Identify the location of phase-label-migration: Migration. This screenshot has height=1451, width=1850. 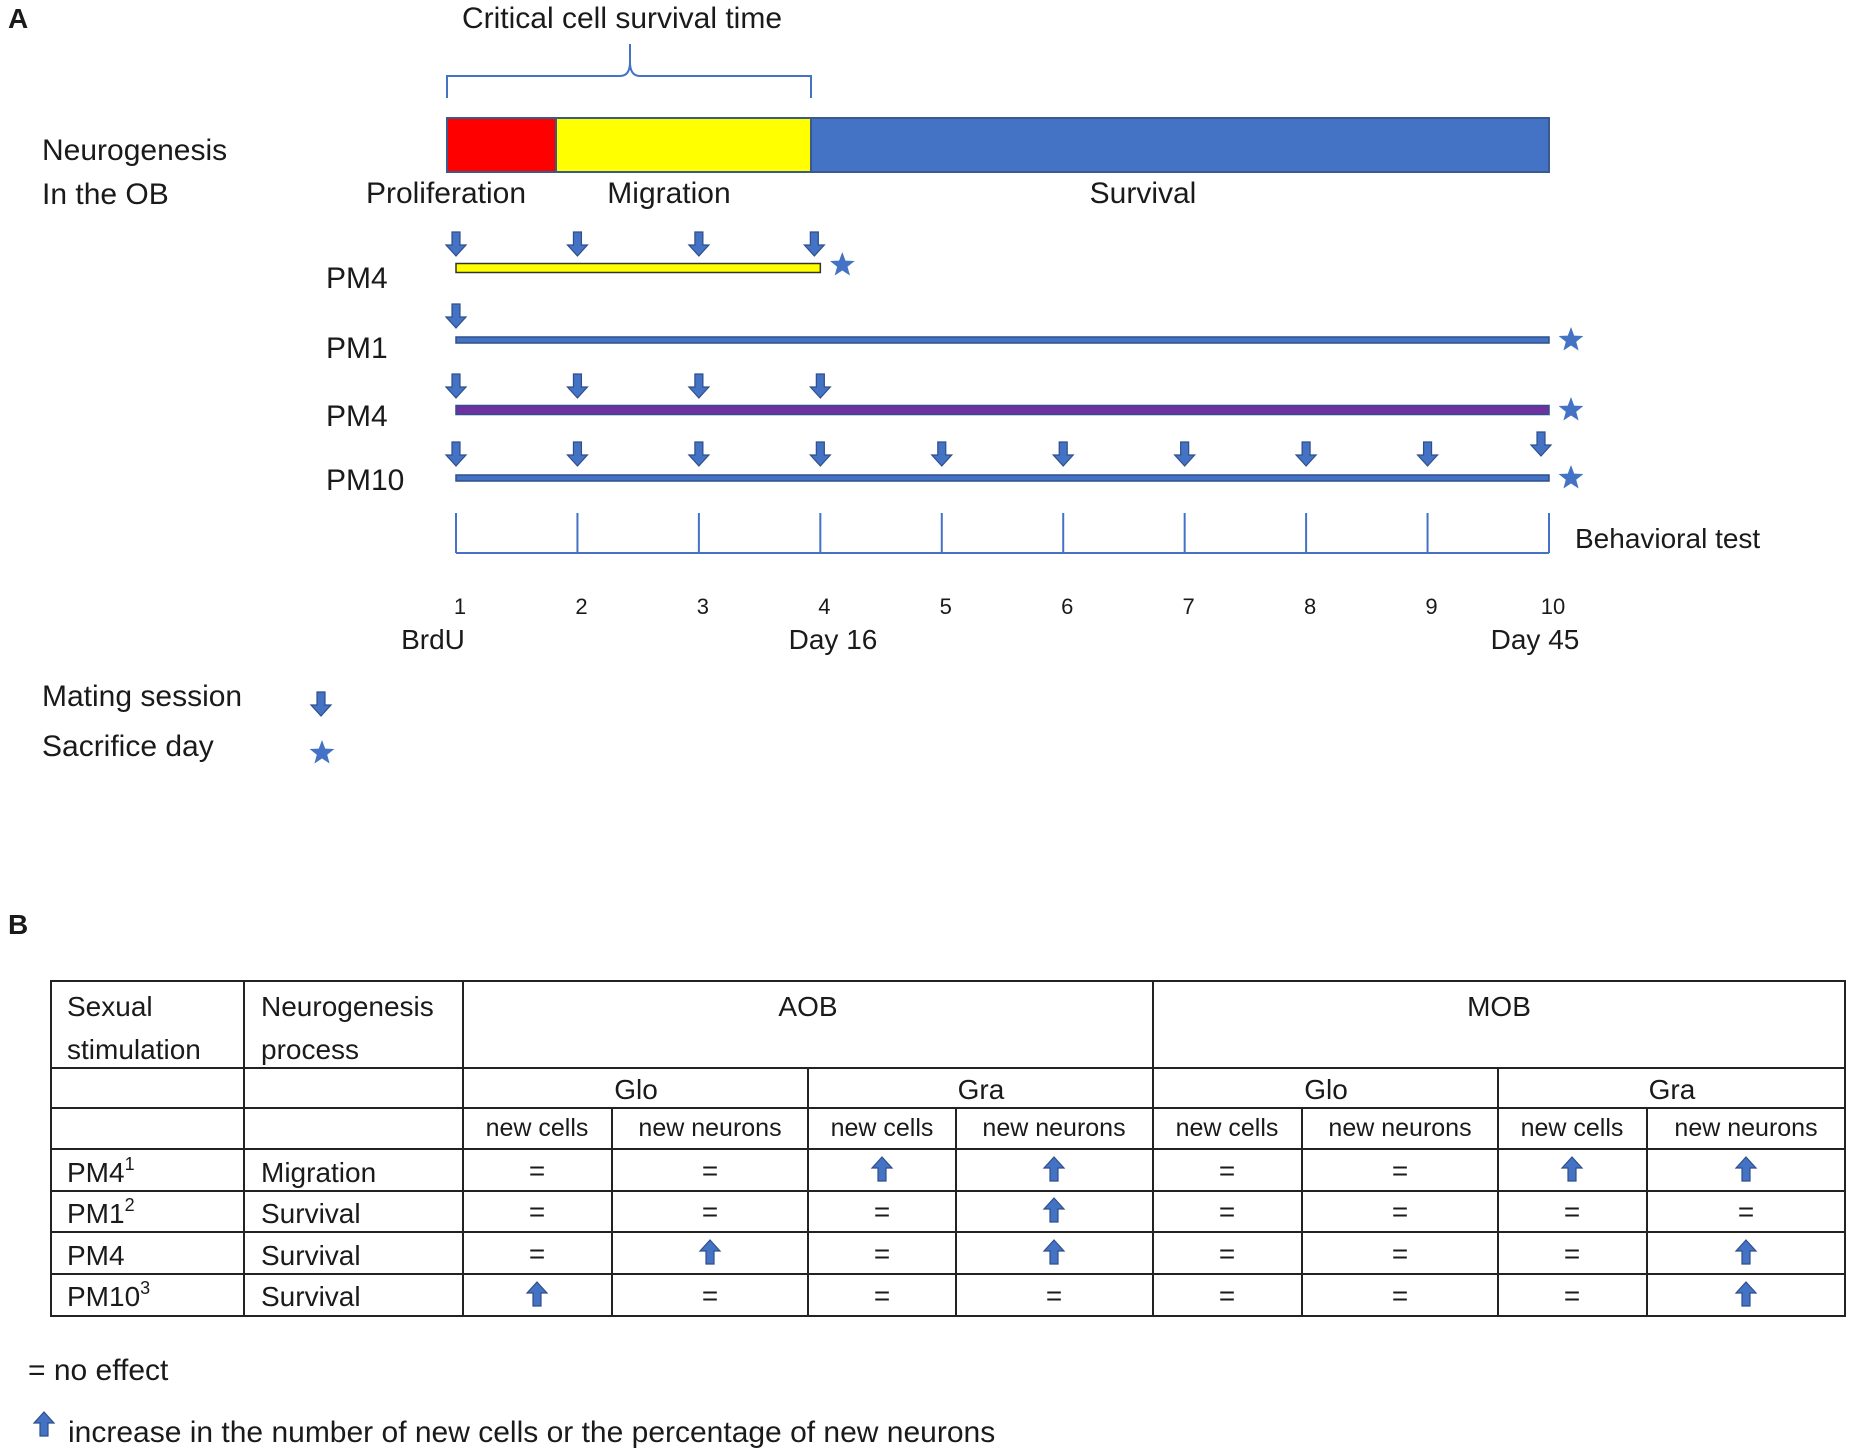
(668, 193).